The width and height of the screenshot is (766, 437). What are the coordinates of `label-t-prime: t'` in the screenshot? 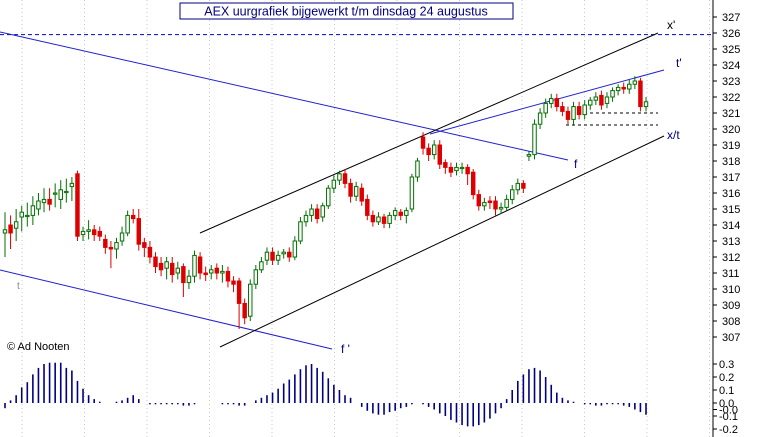 It's located at (679, 63).